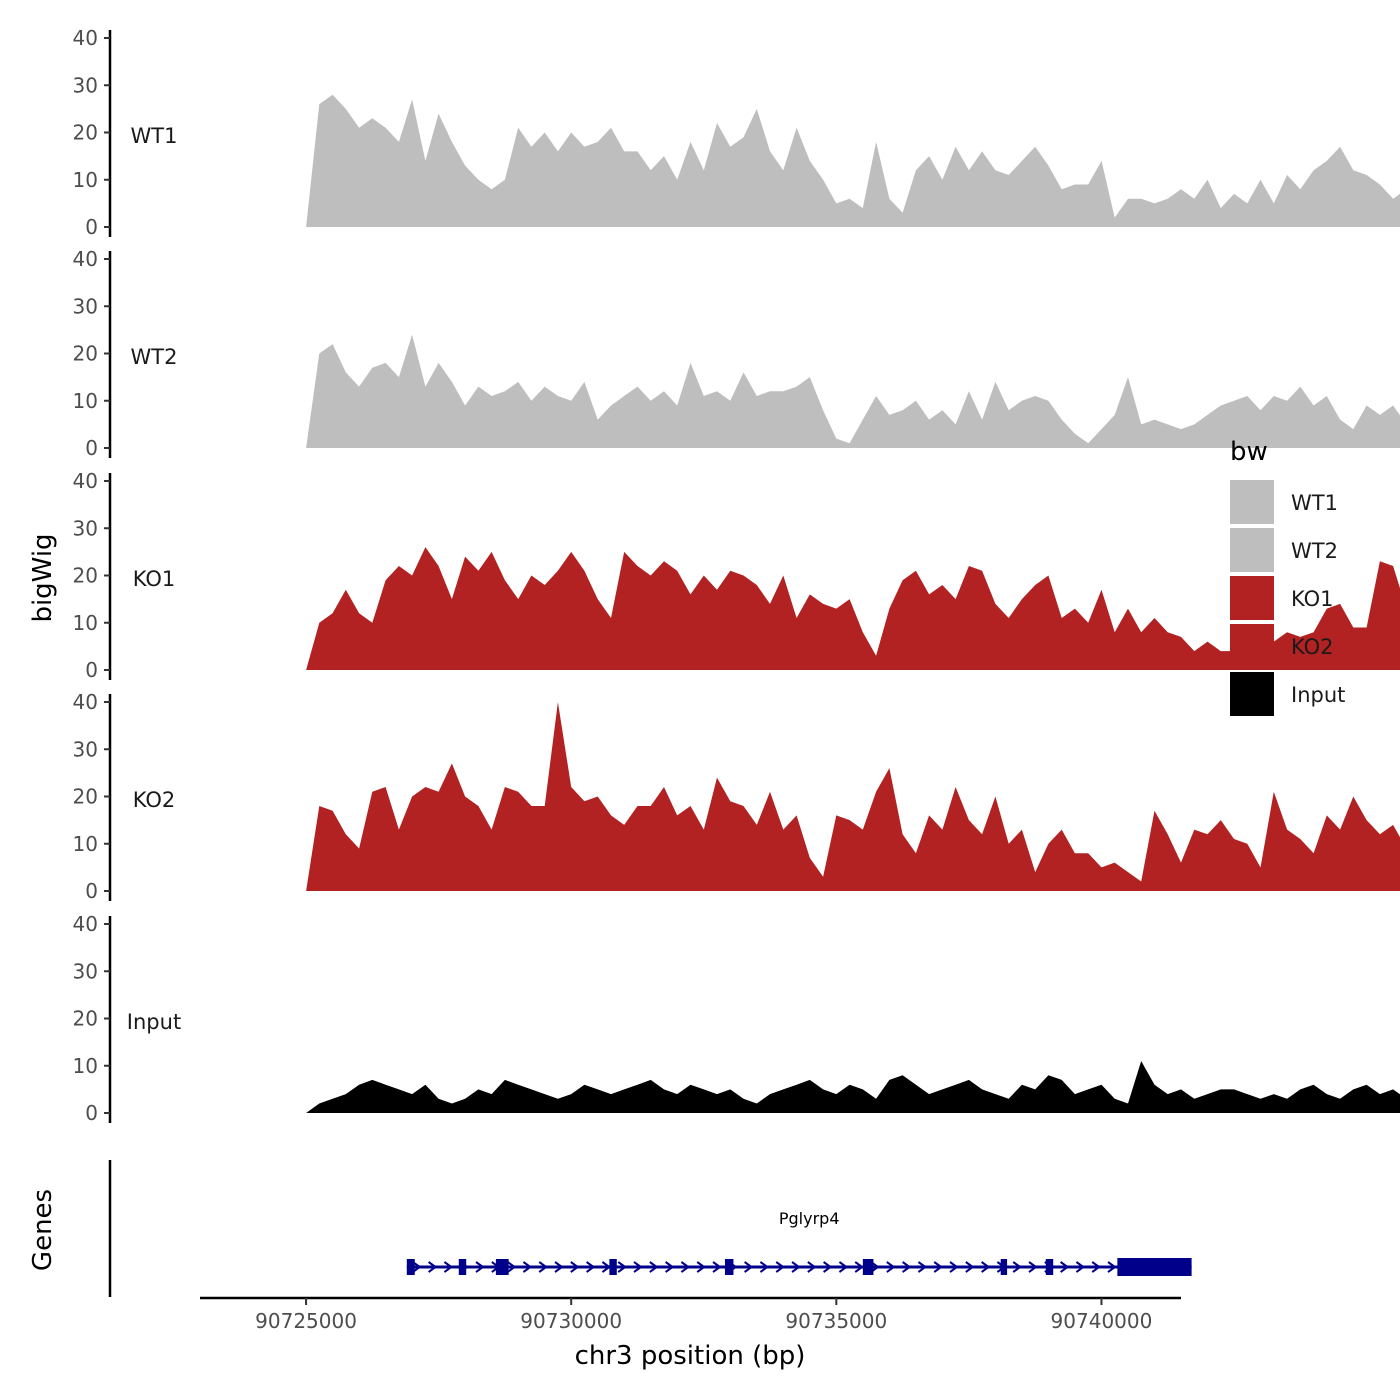 The height and width of the screenshot is (1400, 1400). I want to click on x-axis-title: chr3 position (bp), so click(690, 1356).